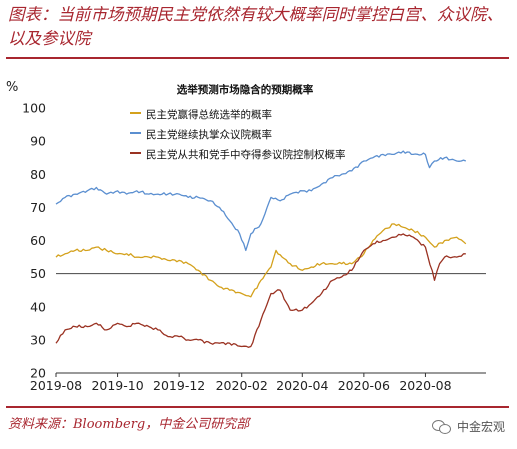 Image resolution: width=517 pixels, height=449 pixels. What do you see at coordinates (425, 385) in the screenshot?
I see `x-tick-label: 2020-08` at bounding box center [425, 385].